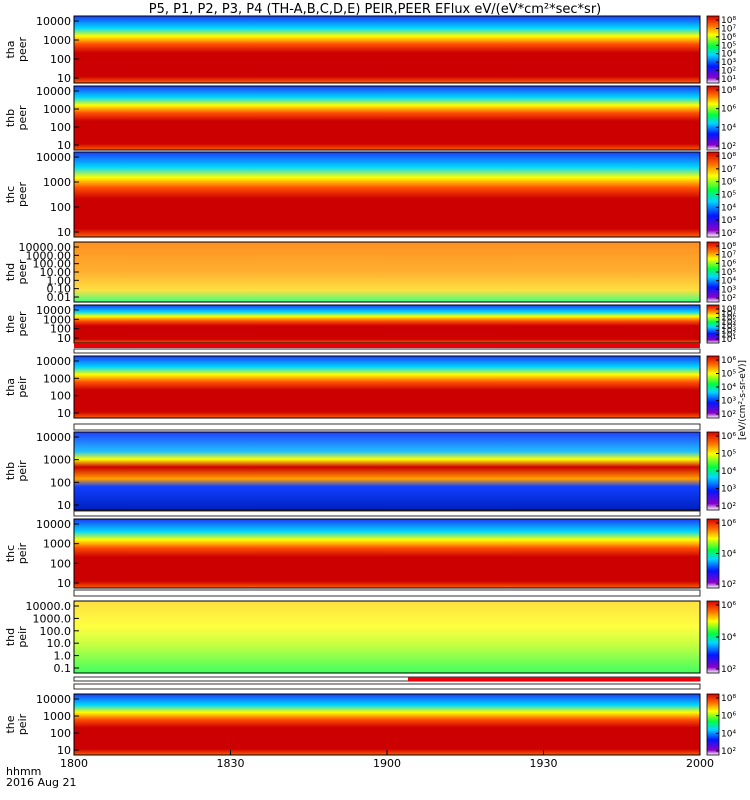 The width and height of the screenshot is (750, 800). I want to click on spectrogram-thc_peir, so click(387, 553).